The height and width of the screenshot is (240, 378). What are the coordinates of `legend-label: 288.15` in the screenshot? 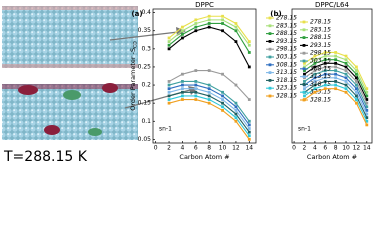 It's located at (286, 33).